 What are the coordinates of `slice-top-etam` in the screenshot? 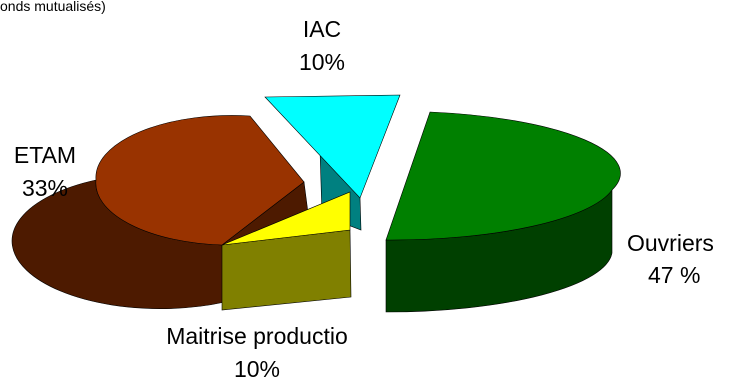 It's located at (200, 180).